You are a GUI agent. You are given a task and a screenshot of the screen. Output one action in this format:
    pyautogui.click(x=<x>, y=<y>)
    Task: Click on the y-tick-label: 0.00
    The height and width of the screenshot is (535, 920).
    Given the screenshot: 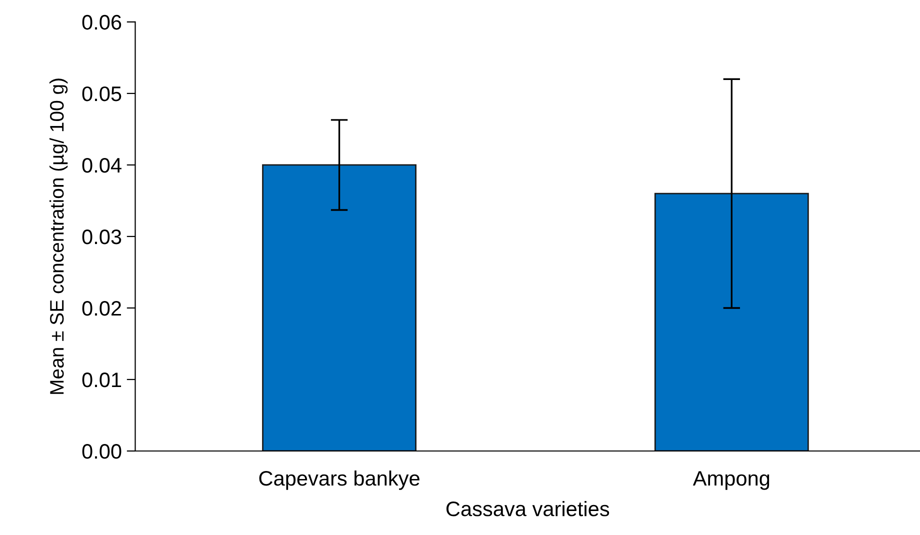 What is the action you would take?
    pyautogui.click(x=102, y=451)
    